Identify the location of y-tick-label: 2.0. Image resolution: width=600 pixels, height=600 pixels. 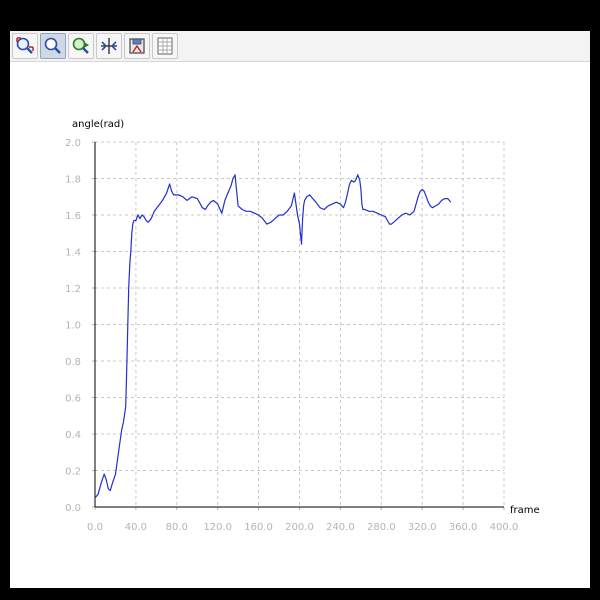
(73, 143).